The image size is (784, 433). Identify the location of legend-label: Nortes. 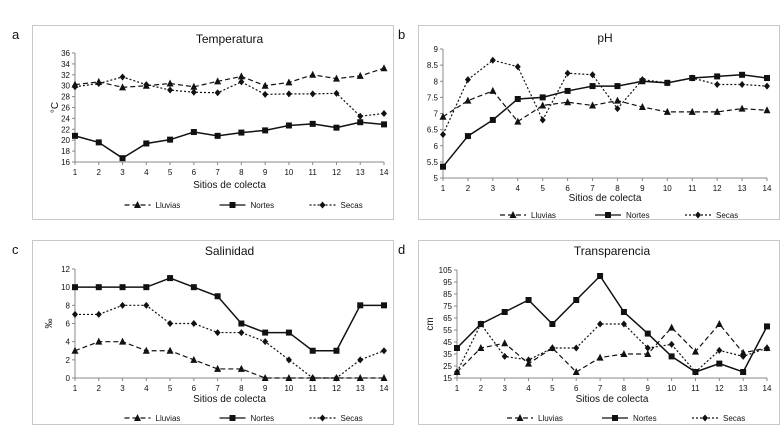
(638, 215).